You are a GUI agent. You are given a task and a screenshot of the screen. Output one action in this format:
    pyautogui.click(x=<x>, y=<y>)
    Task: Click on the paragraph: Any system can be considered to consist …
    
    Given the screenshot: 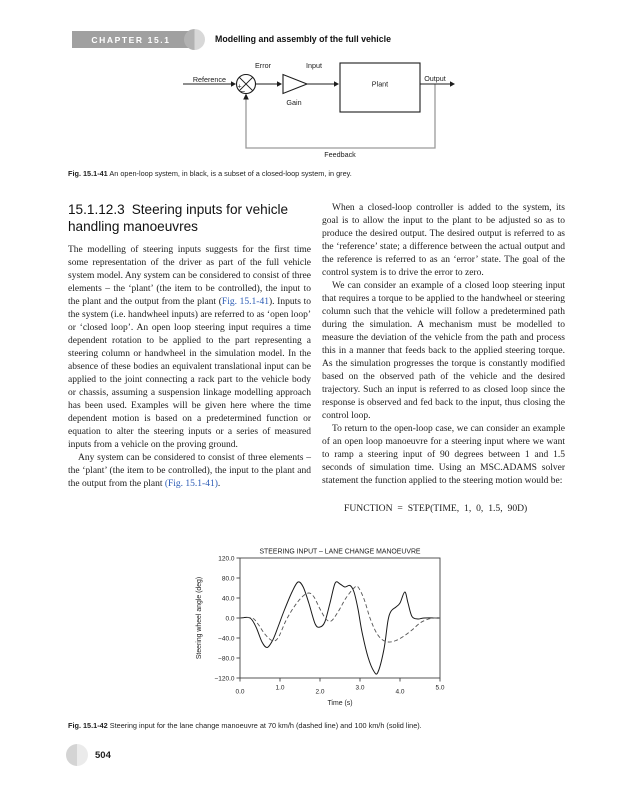 What is the action you would take?
    pyautogui.click(x=189, y=471)
    